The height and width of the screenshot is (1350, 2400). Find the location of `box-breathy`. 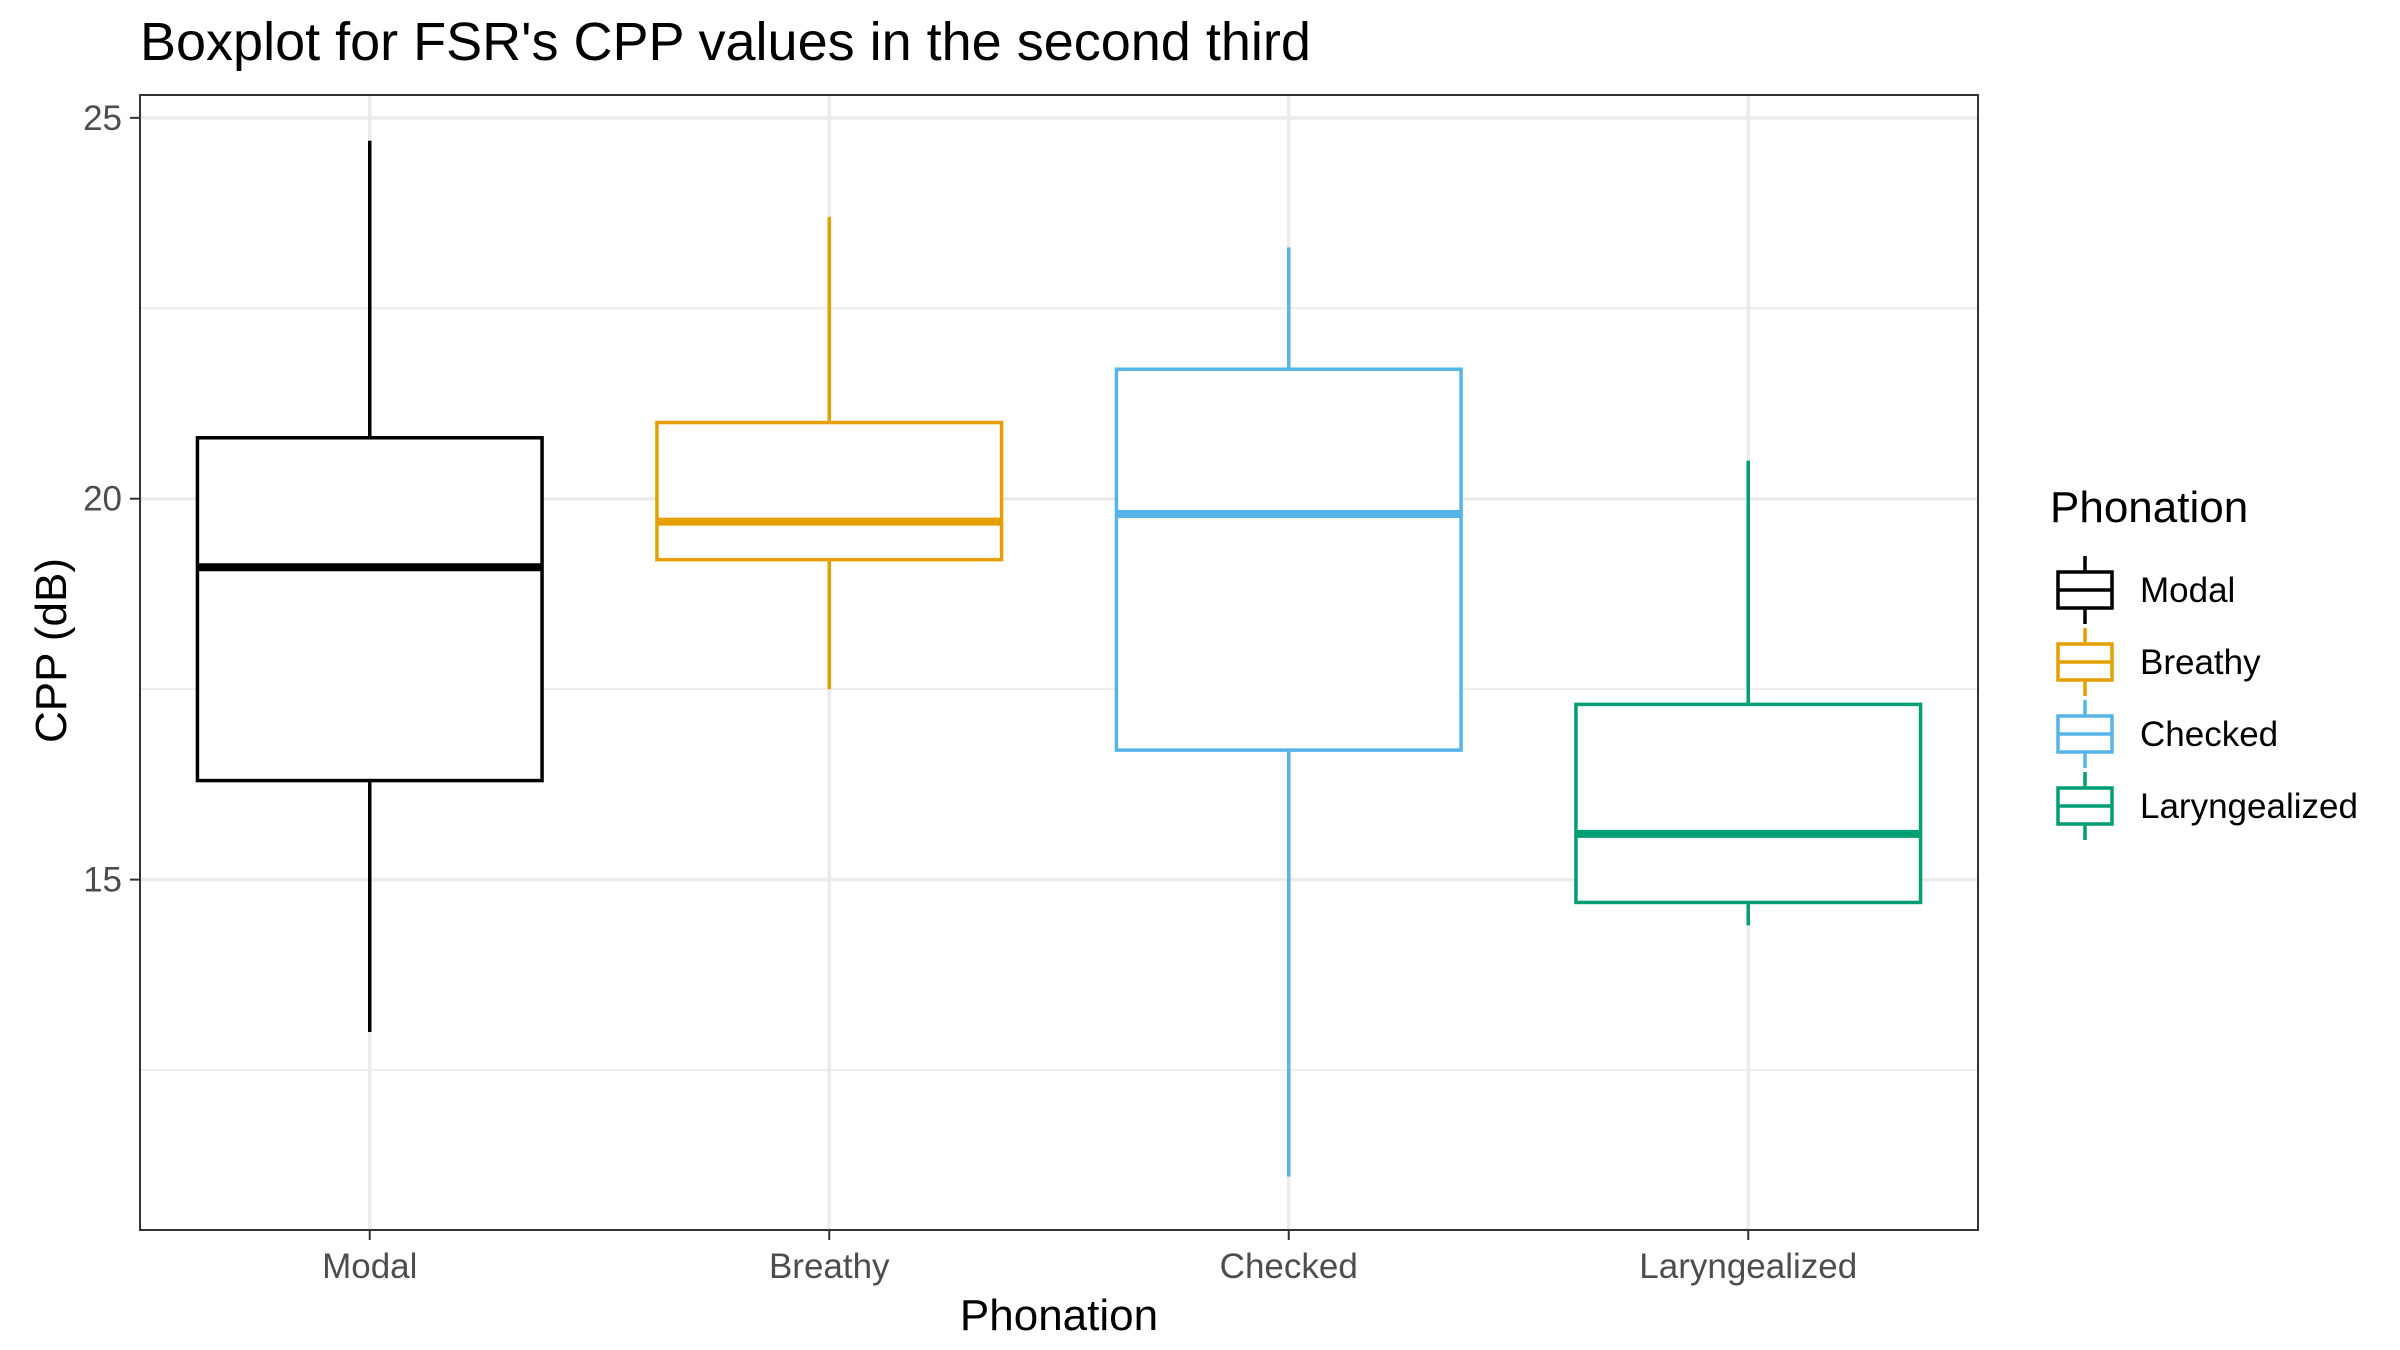

box-breathy is located at coordinates (829, 453).